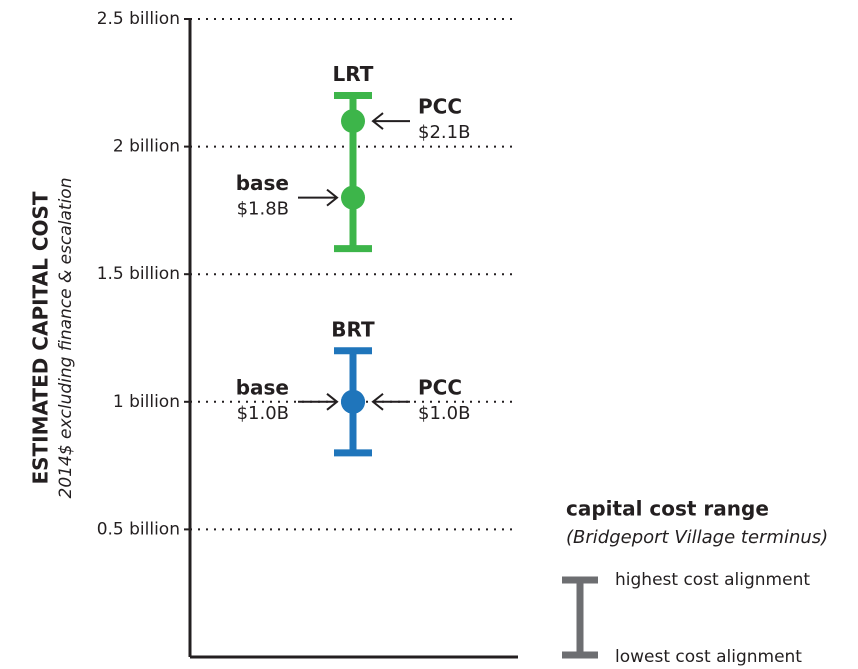 The height and width of the screenshot is (669, 858). What do you see at coordinates (444, 132) in the screenshot?
I see `point-value: $2.1B` at bounding box center [444, 132].